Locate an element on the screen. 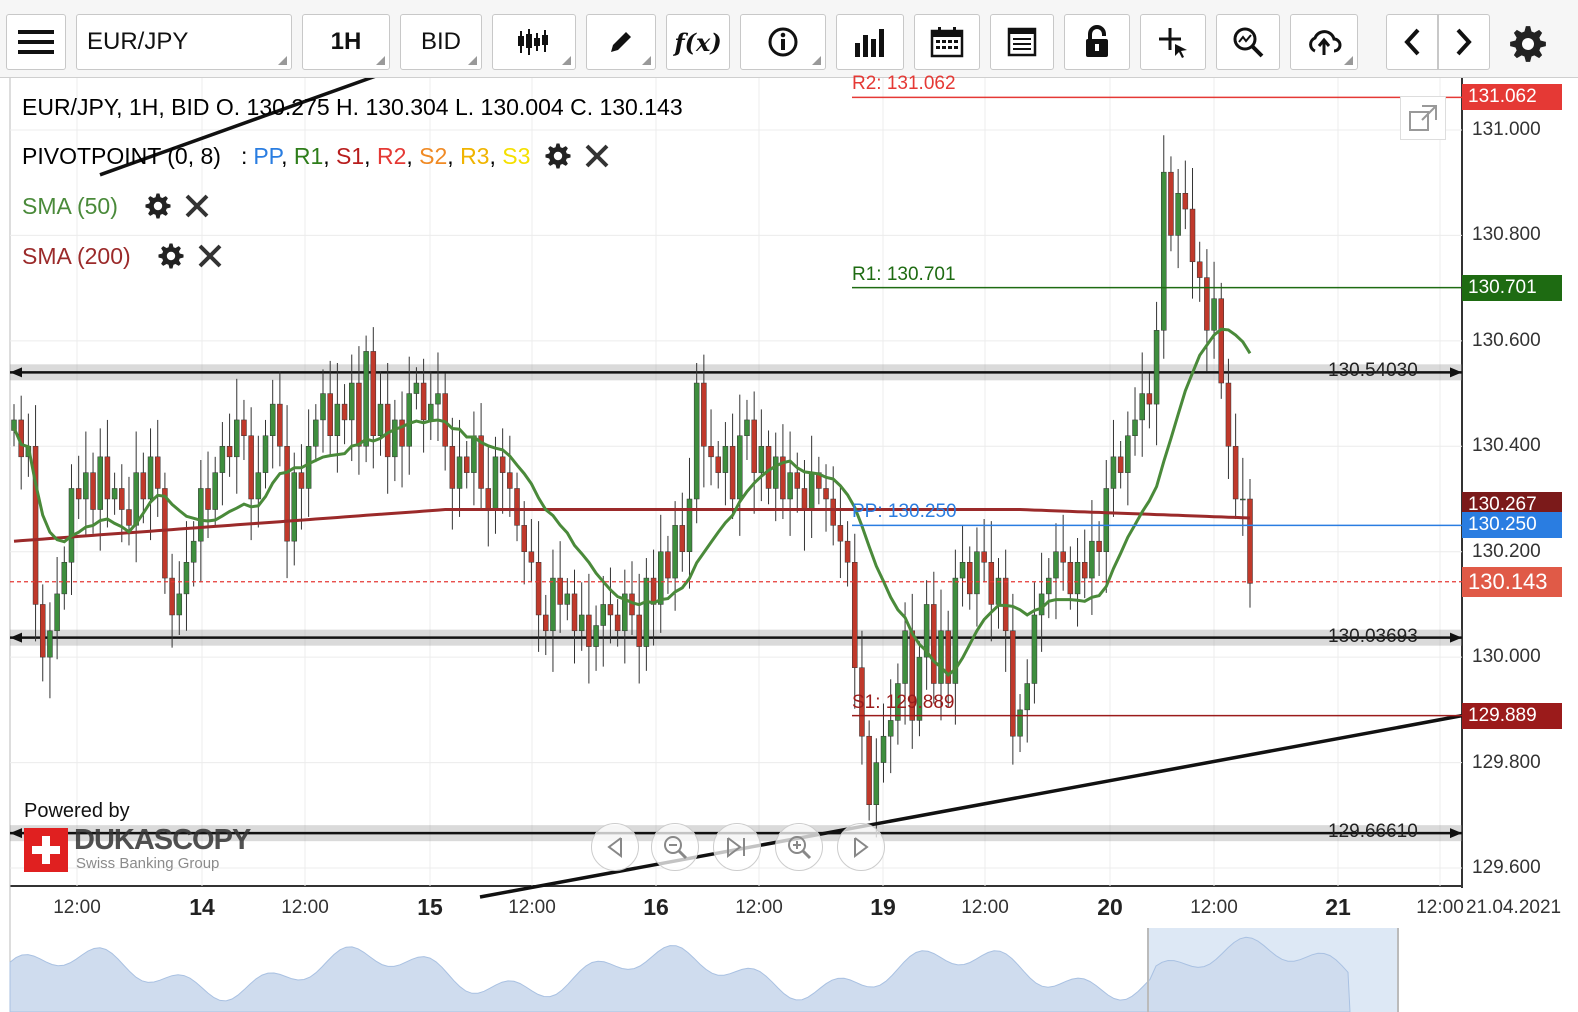 The width and height of the screenshot is (1578, 1012). pivot-item-s3: S3 is located at coordinates (516, 155).